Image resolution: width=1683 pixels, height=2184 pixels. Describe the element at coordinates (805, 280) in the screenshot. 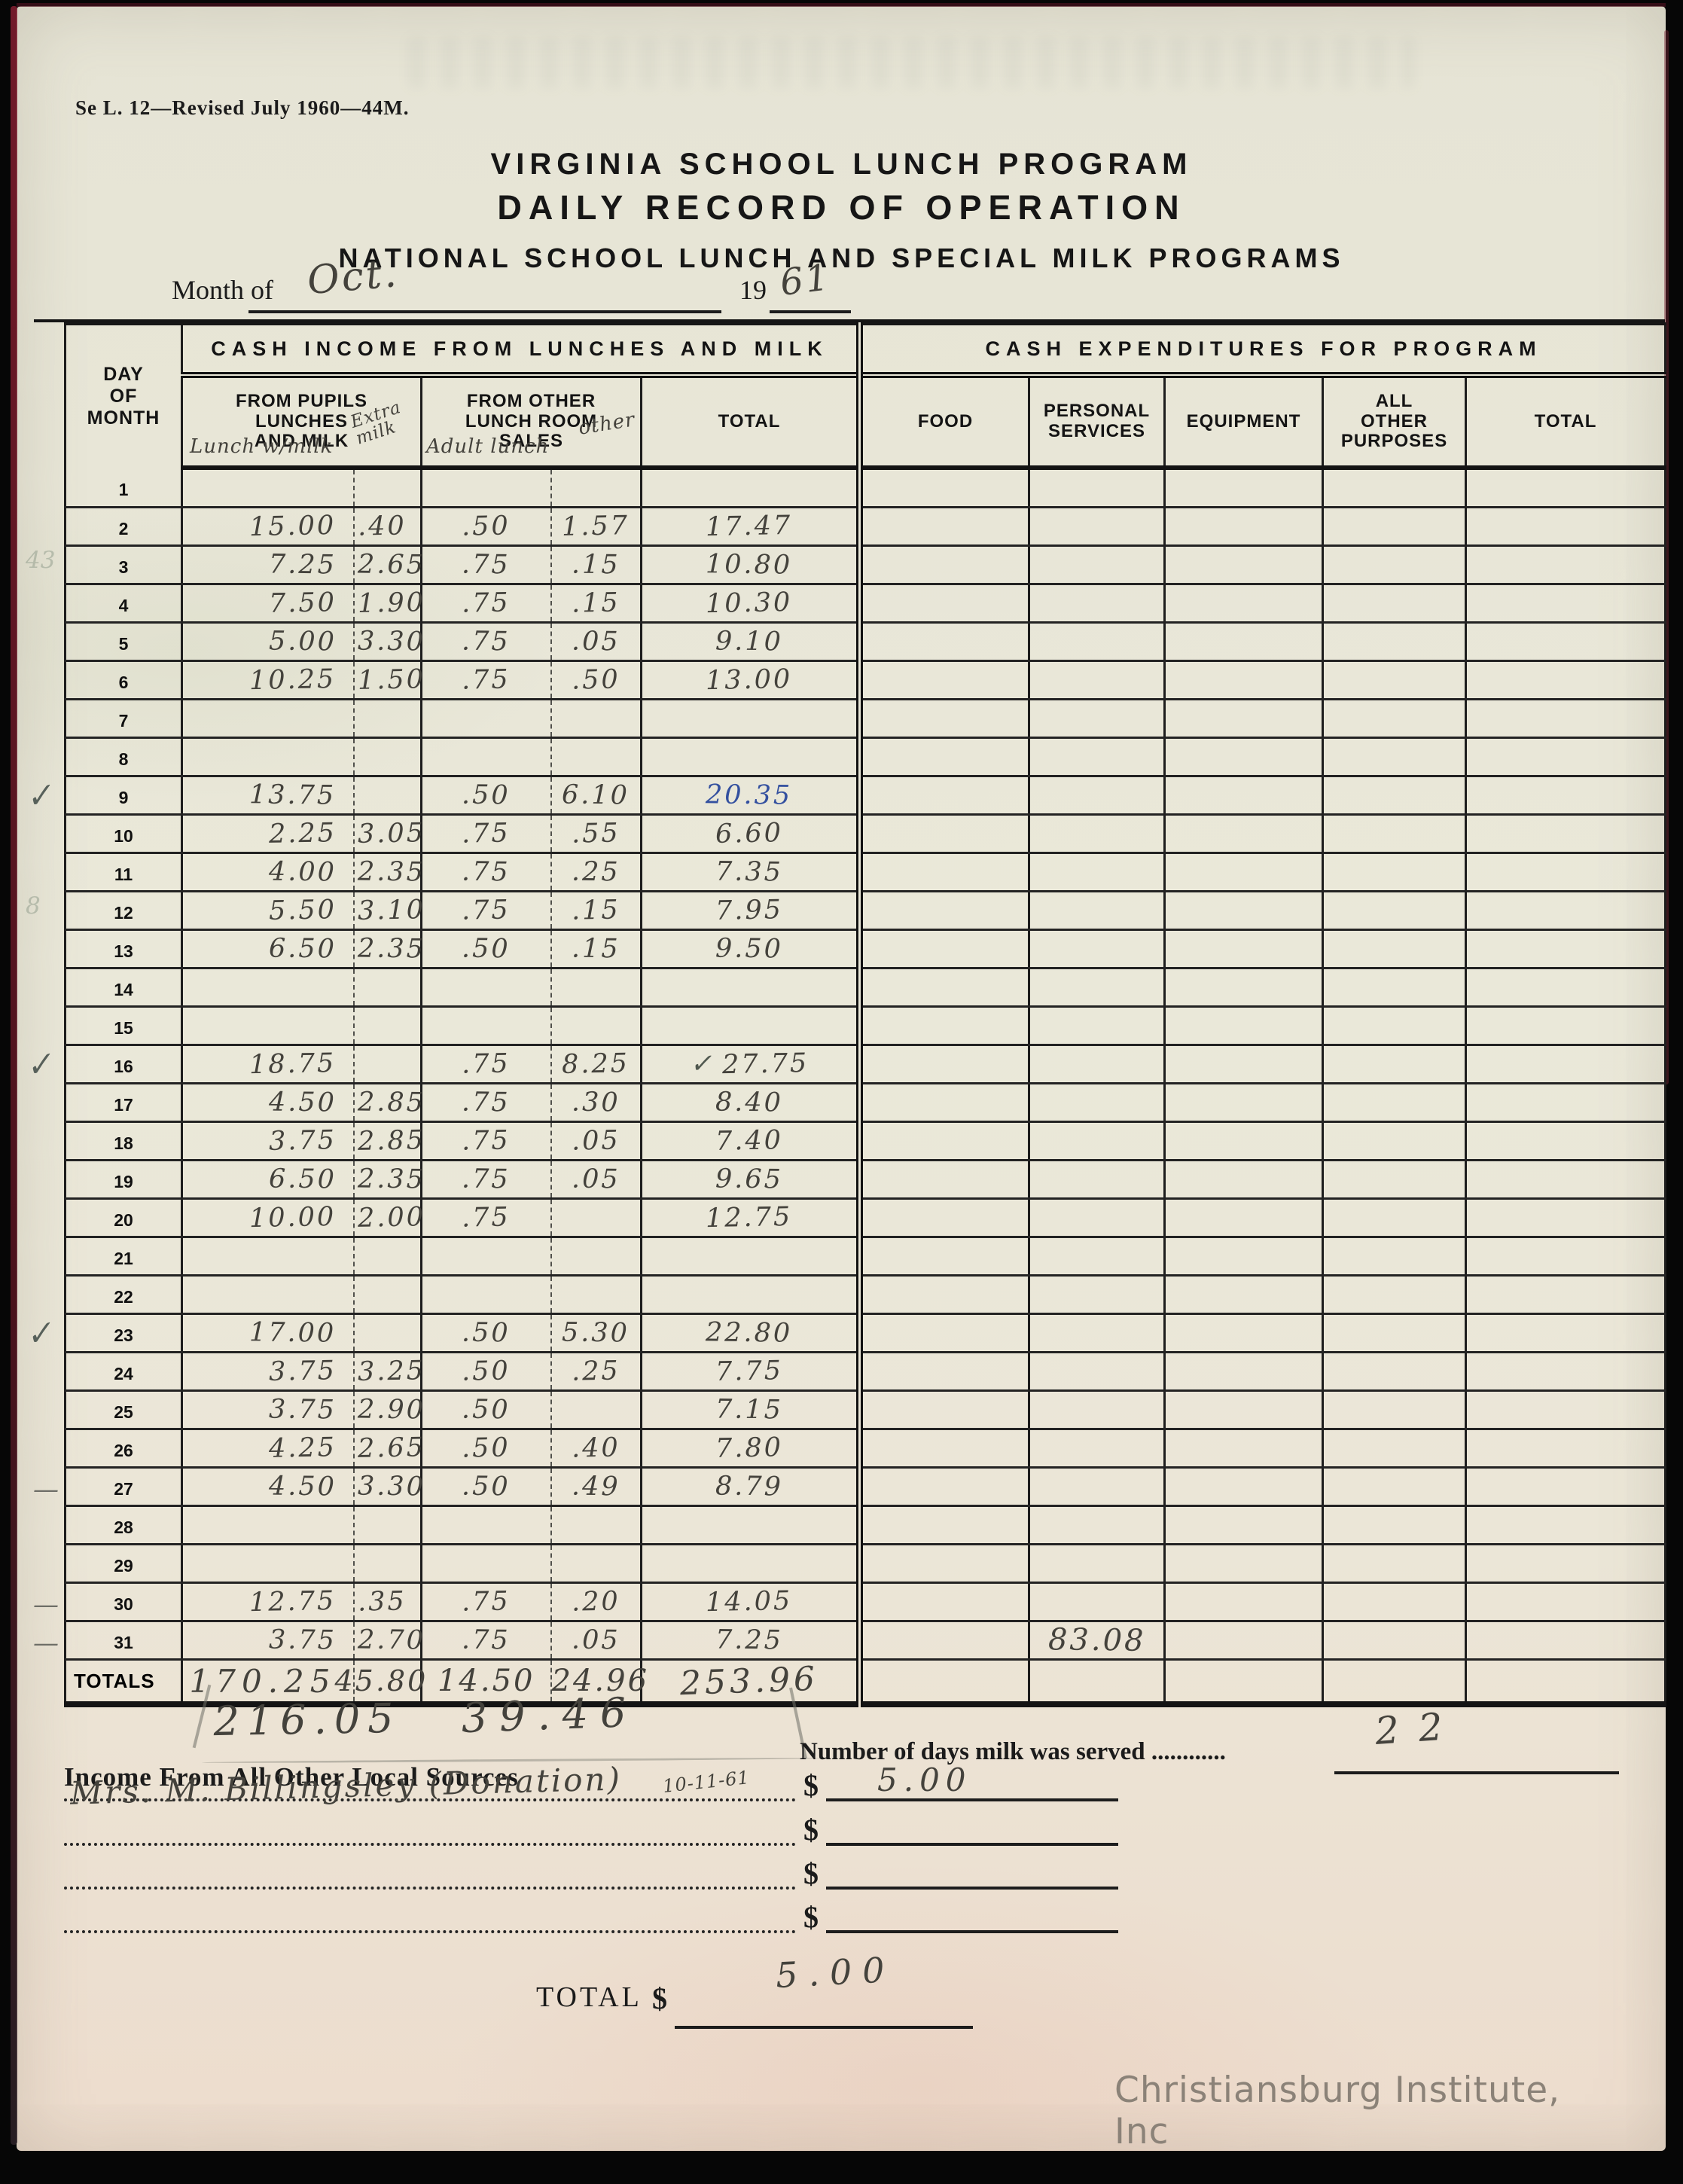

I see `year-handwritten-value: 61` at that location.